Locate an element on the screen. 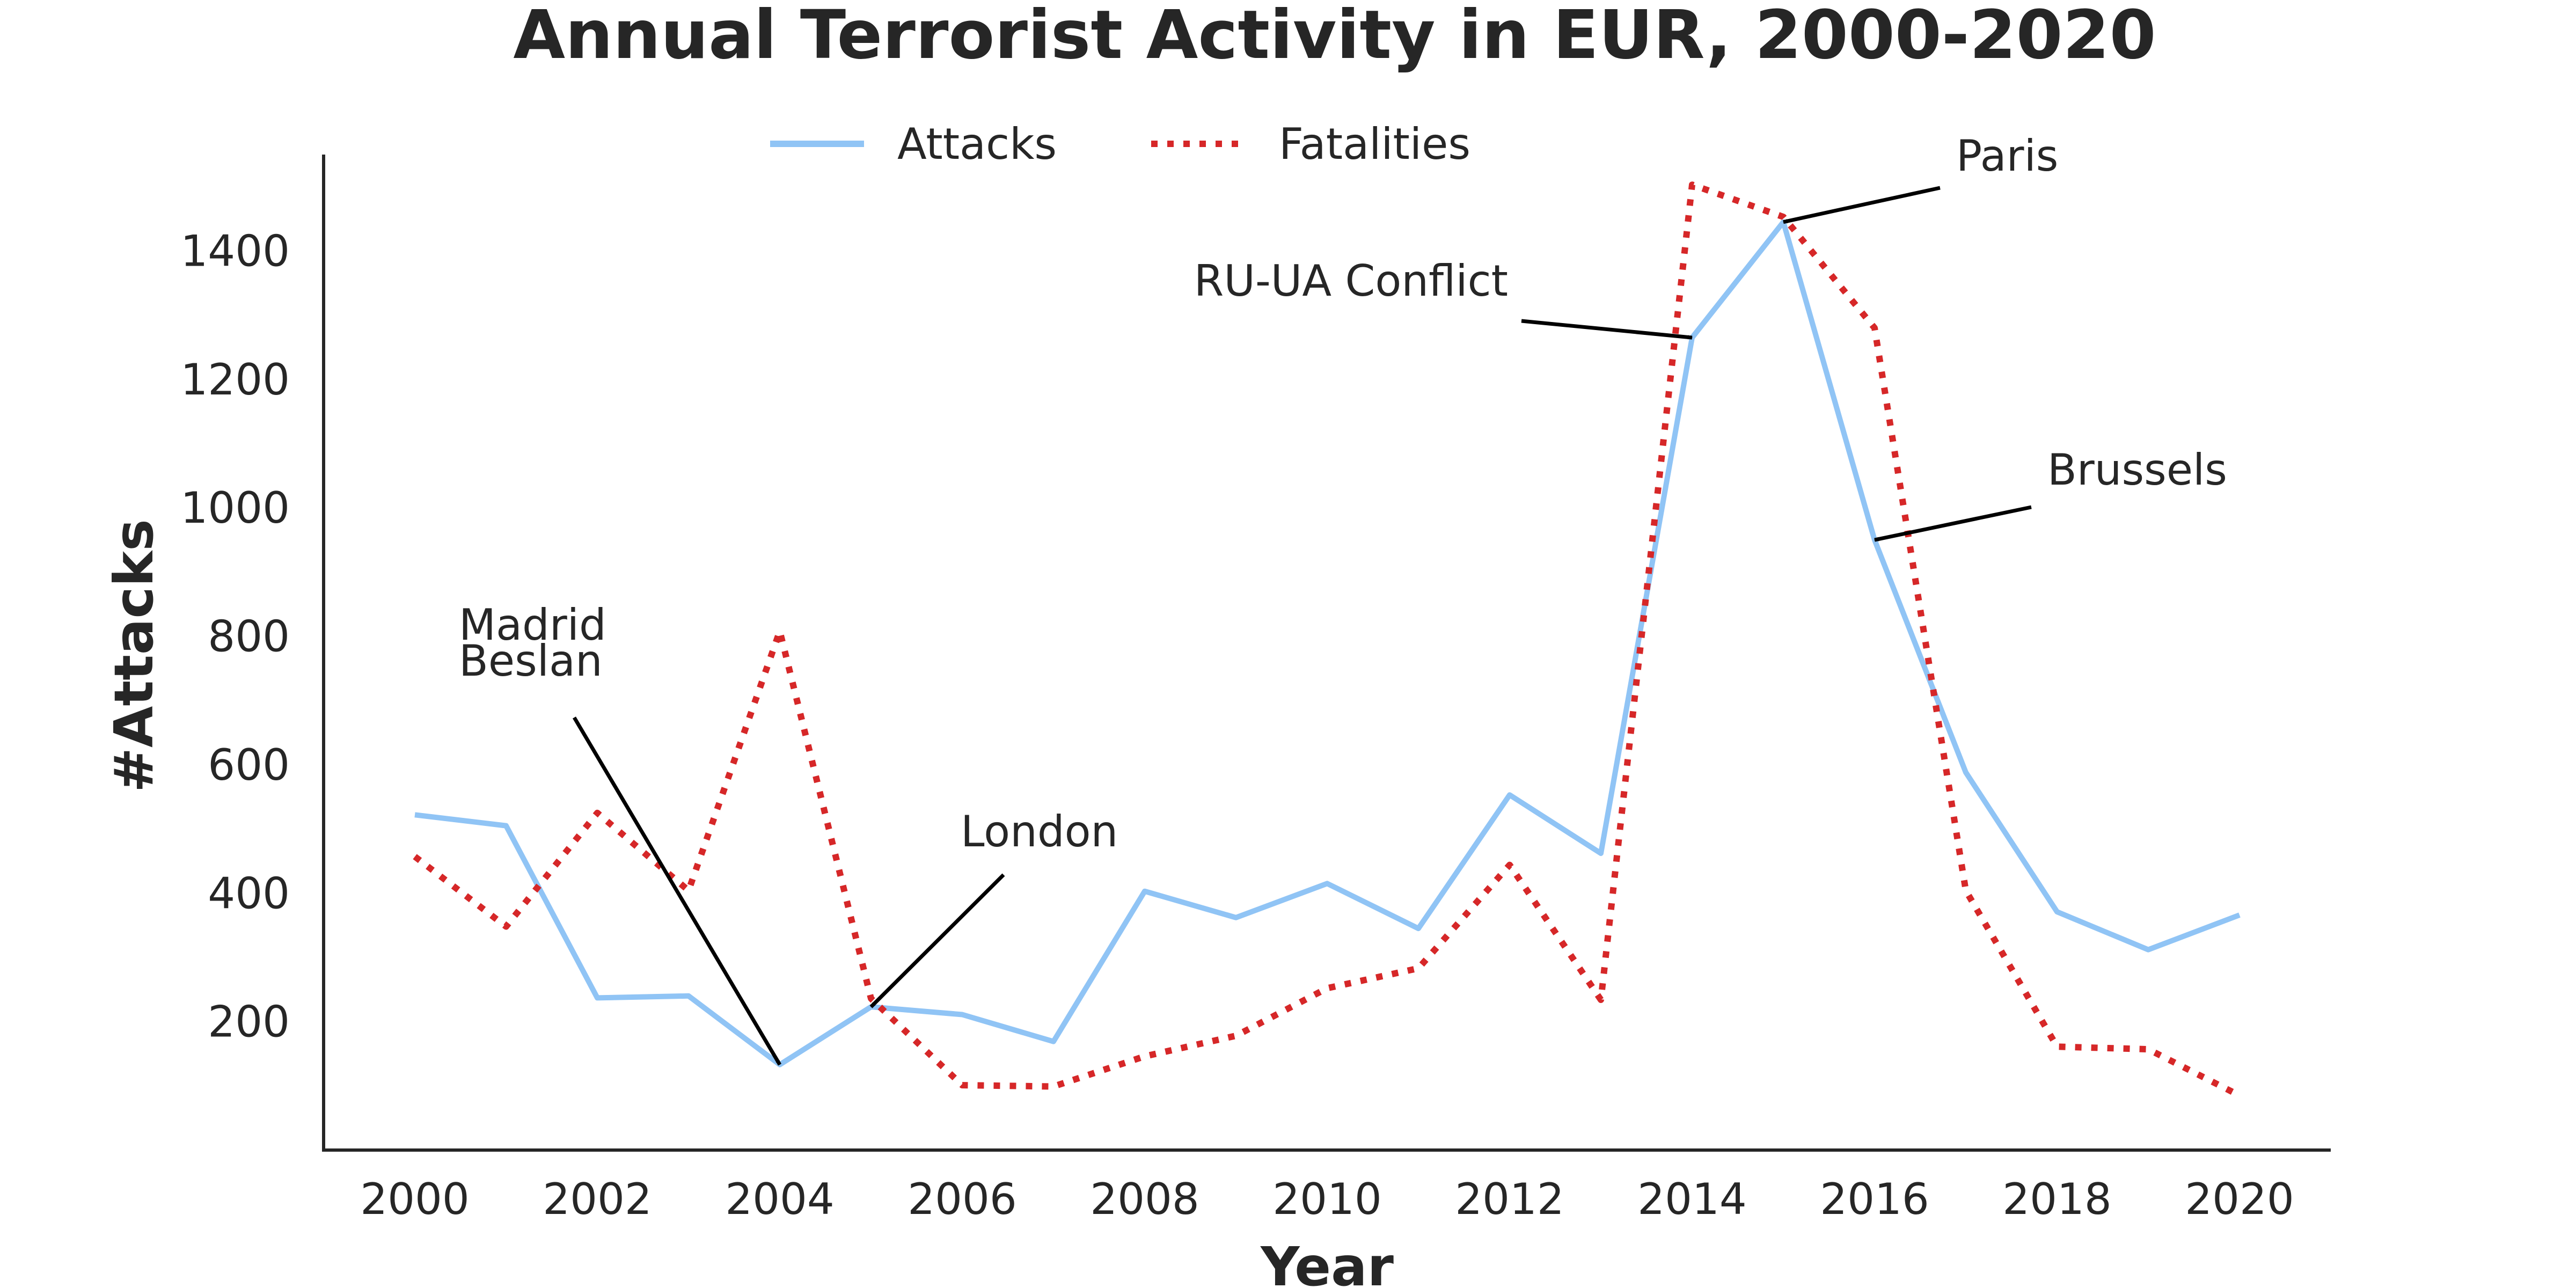 The height and width of the screenshot is (1288, 2576). y-tick-labels: 200 400 600 800 1000 1200 1400 is located at coordinates (235, 636).